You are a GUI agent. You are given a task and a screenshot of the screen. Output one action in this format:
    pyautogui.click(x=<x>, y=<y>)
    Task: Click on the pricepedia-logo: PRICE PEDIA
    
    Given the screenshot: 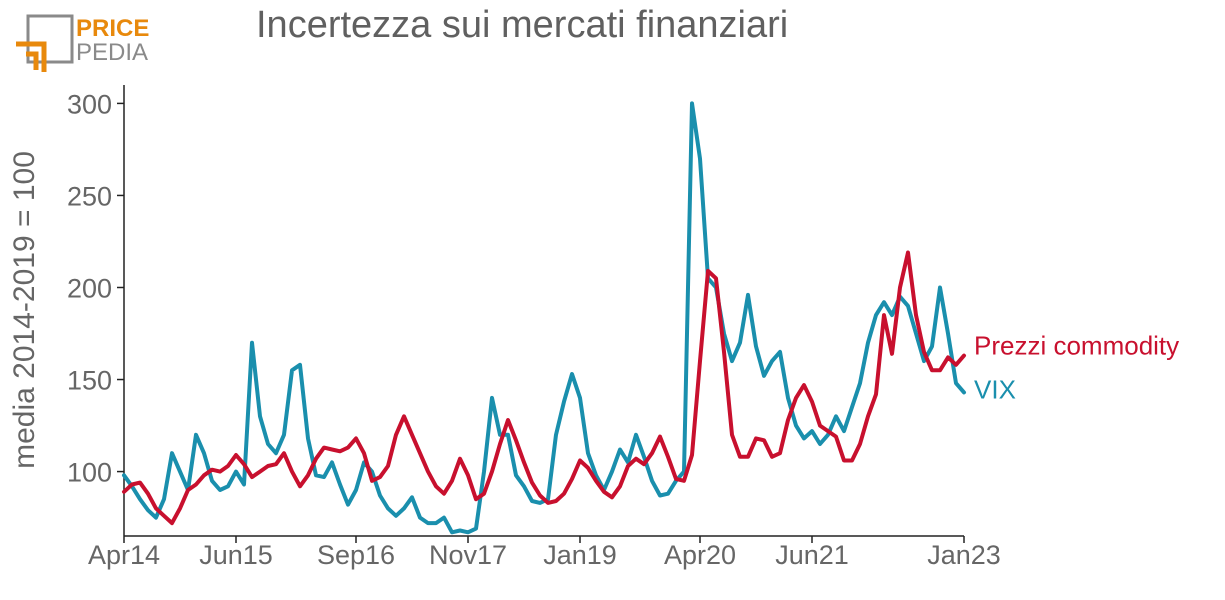 What is the action you would take?
    pyautogui.click(x=82, y=43)
    